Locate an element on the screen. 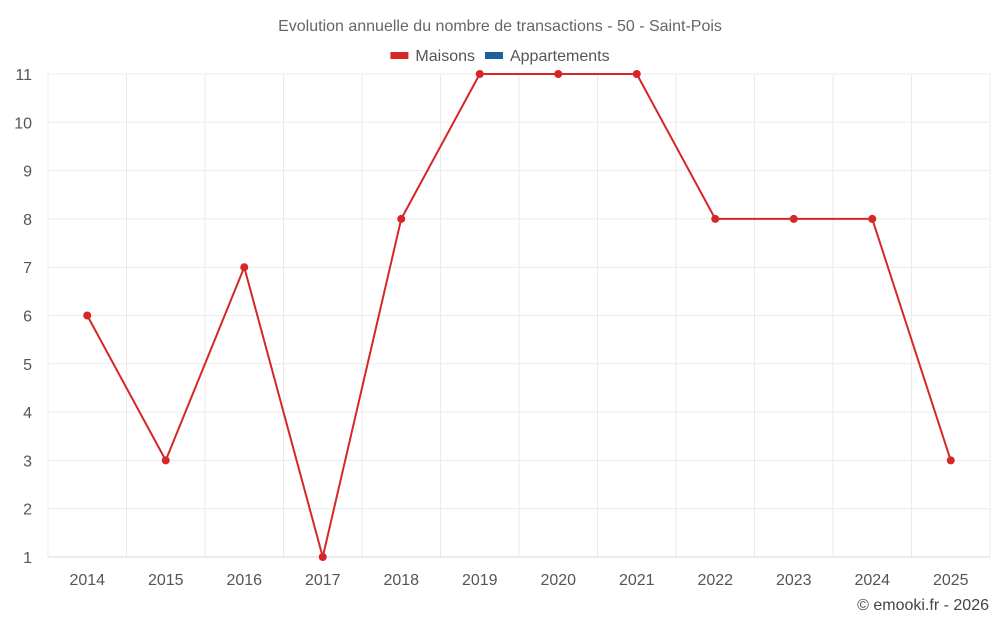  legend-item-appartements: Appartements is located at coordinates (547, 56).